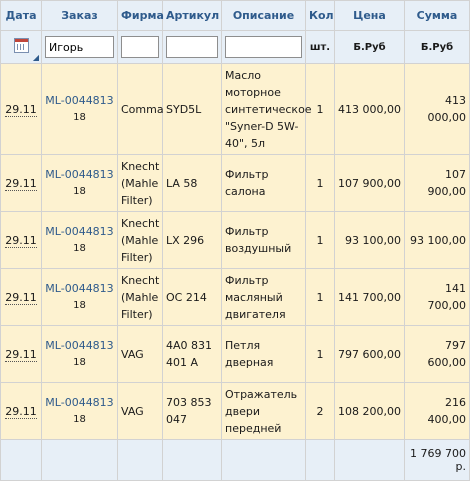  Describe the element at coordinates (263, 15) in the screenshot. I see `col-description-header: Описание` at that location.